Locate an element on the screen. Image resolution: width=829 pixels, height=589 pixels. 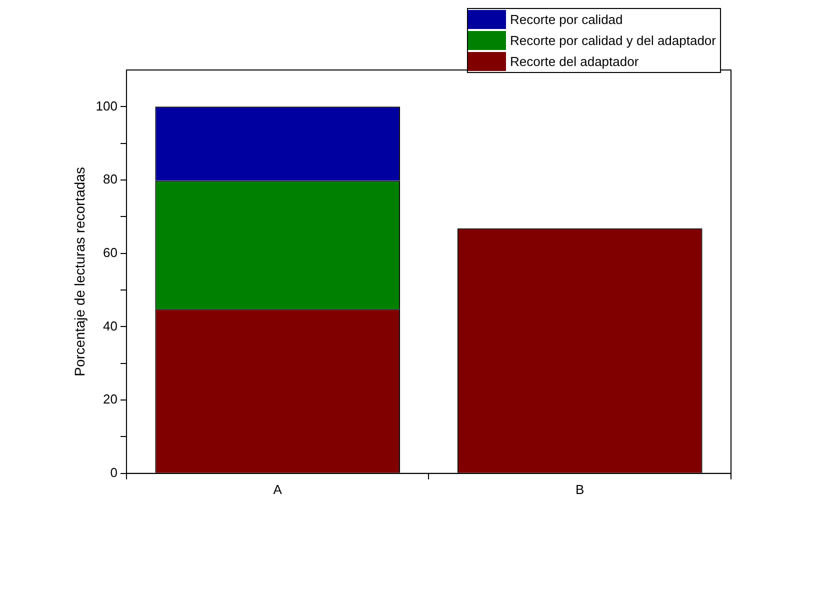
y-axis-title: Porcentaje de lecturas recortadas is located at coordinates (79, 271).